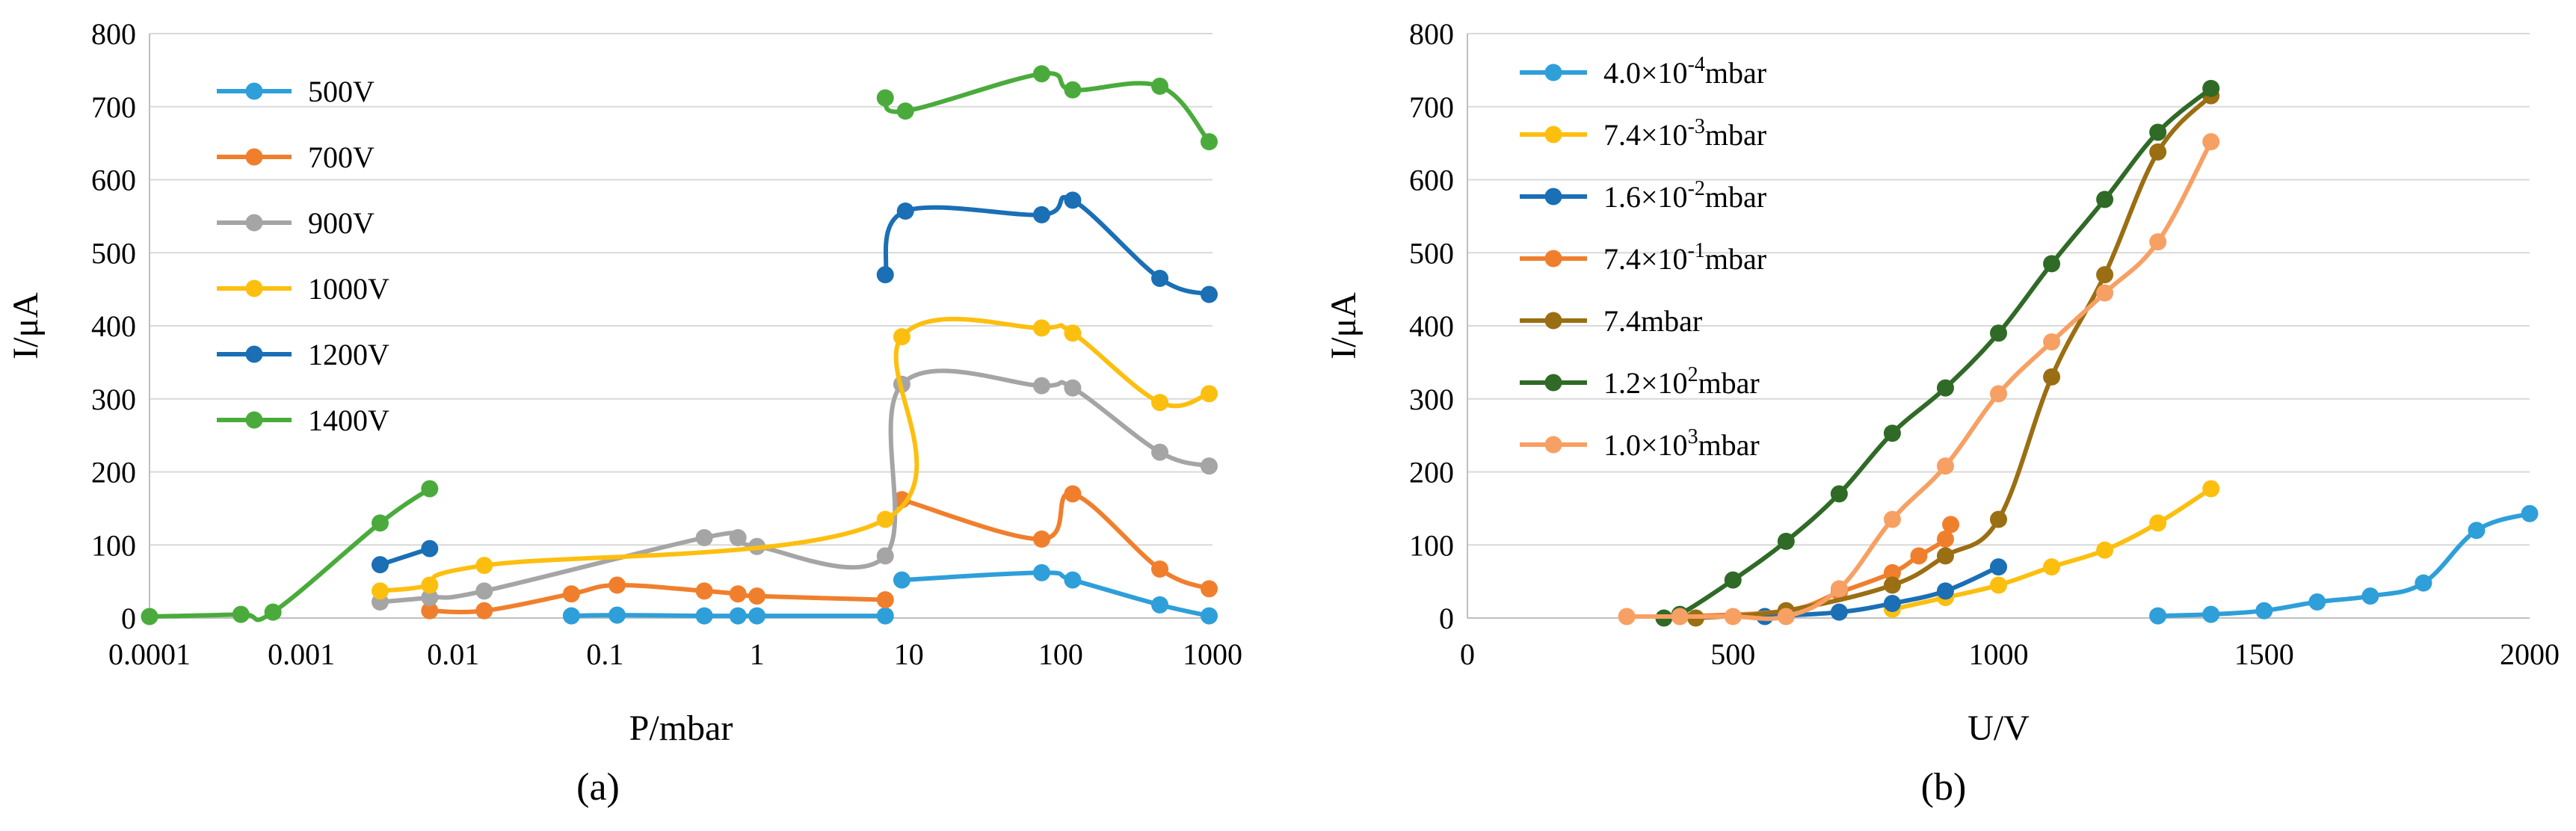 This screenshot has height=831, width=2576. Describe the element at coordinates (341, 157) in the screenshot. I see `legend-label: 700V` at that location.